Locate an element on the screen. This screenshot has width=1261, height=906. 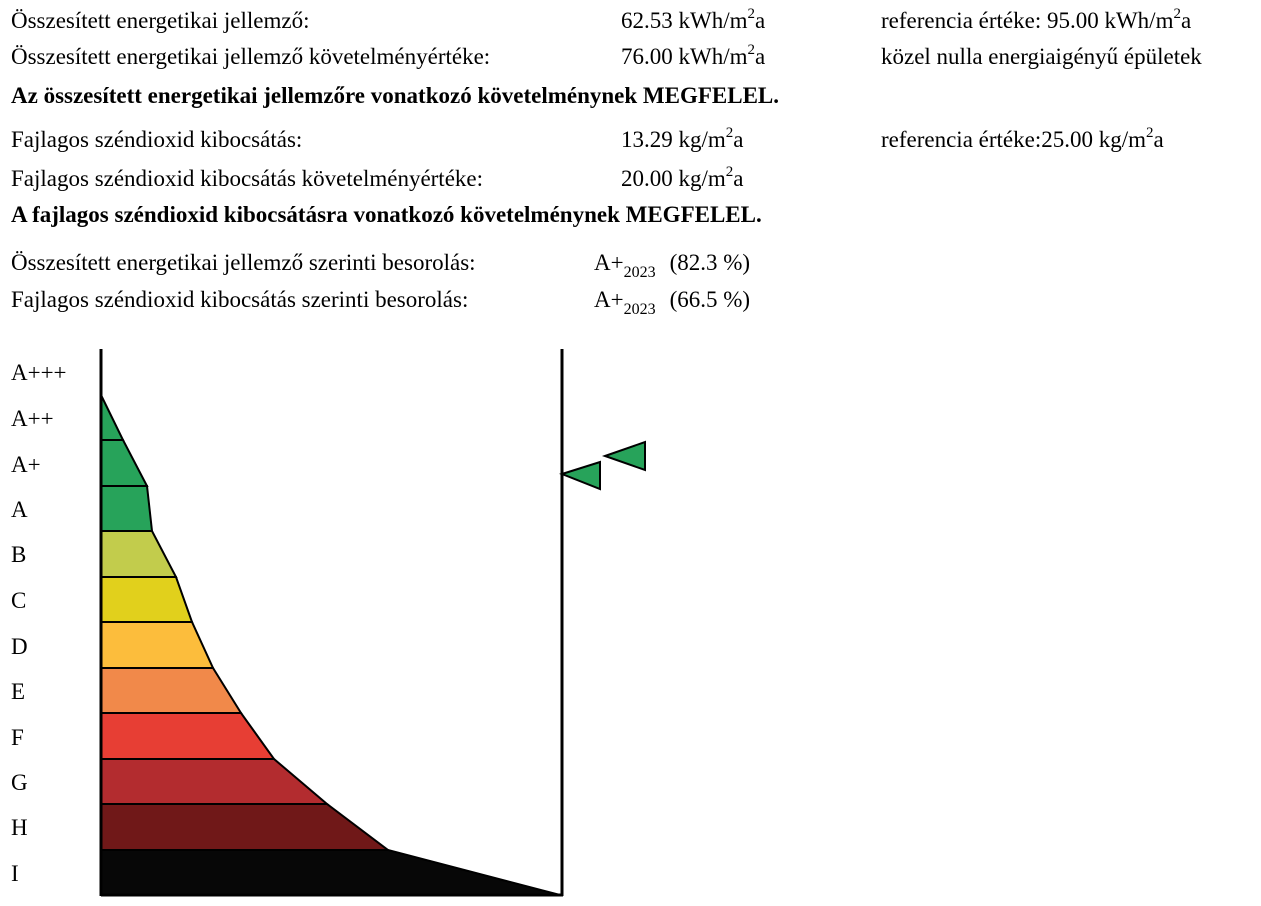
classification-energy-value: A+2023 (82.3 %) is located at coordinates (672, 265).